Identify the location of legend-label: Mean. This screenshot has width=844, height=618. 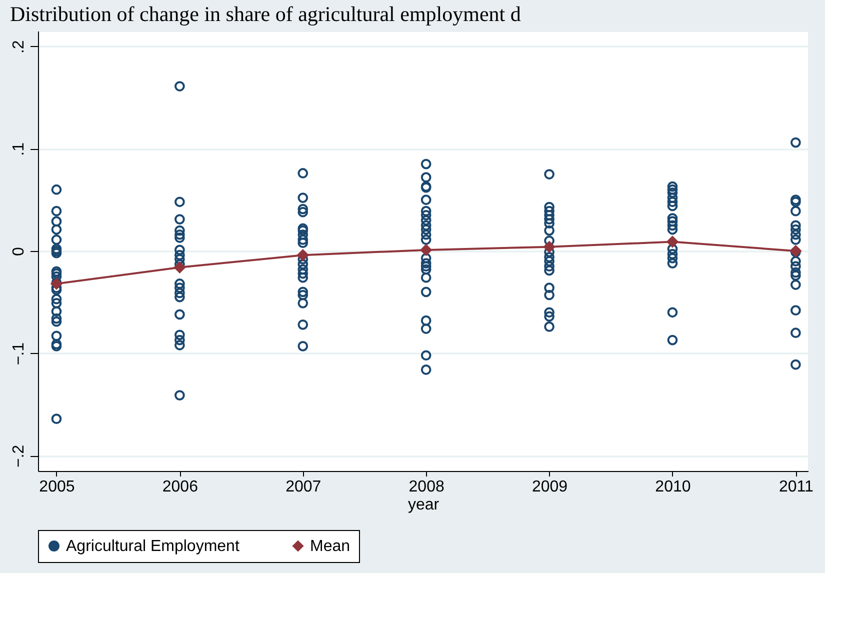
(330, 546).